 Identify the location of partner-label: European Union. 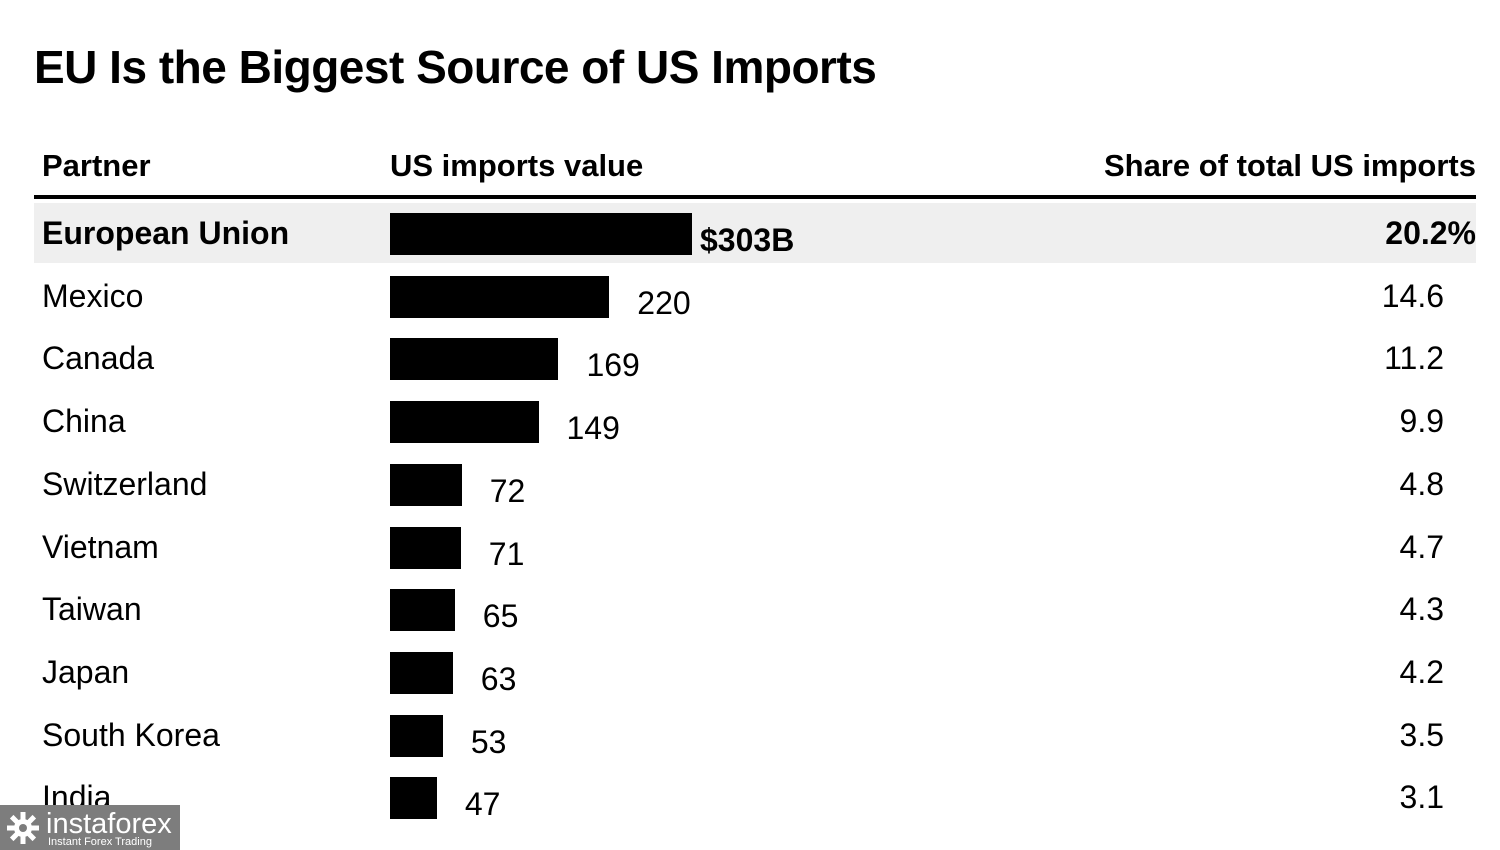
(166, 233).